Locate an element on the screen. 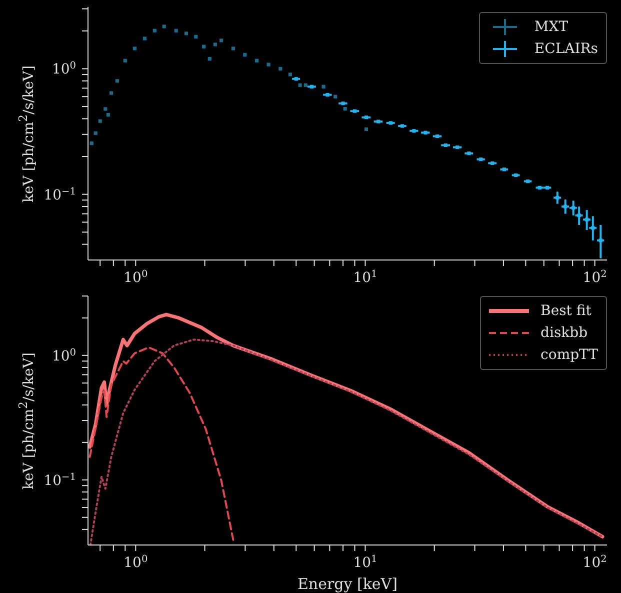  legend-label: MXT is located at coordinates (551, 27).